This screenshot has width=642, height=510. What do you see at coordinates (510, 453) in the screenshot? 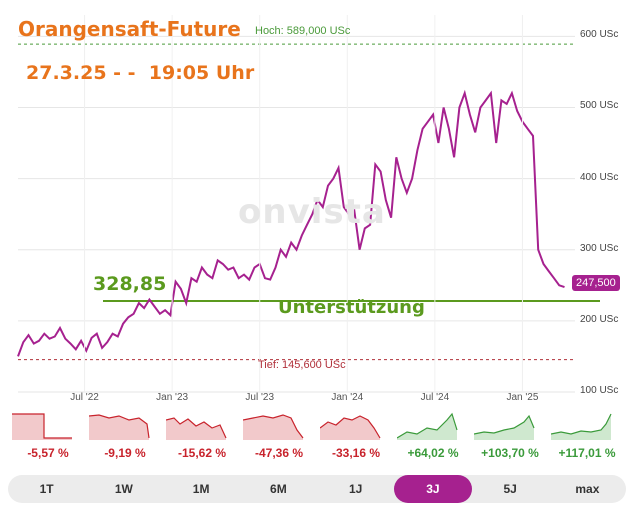
I see `performance-value: +103,70 %` at bounding box center [510, 453].